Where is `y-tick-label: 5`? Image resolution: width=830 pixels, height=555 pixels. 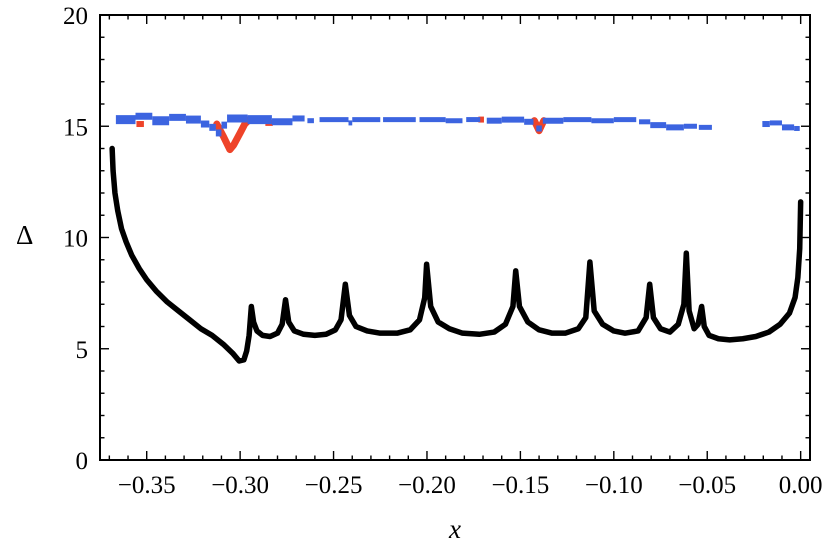 y-tick-label: 5 is located at coordinates (82, 350).